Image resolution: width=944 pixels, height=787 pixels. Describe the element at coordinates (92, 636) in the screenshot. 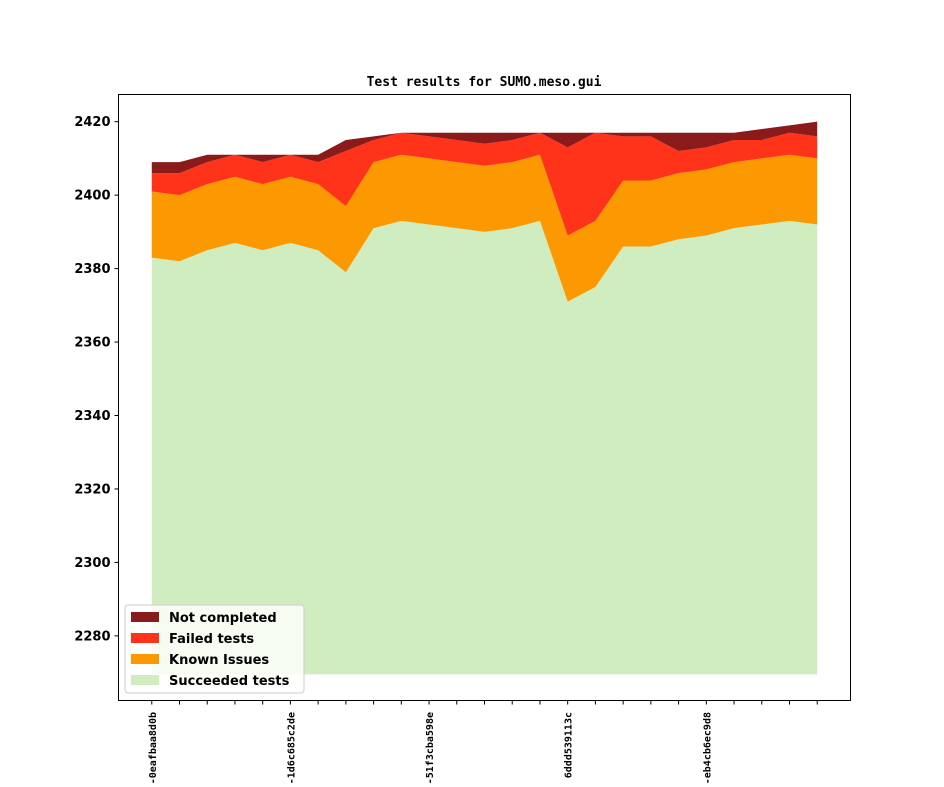

I see `y-tick-label: 2280` at that location.